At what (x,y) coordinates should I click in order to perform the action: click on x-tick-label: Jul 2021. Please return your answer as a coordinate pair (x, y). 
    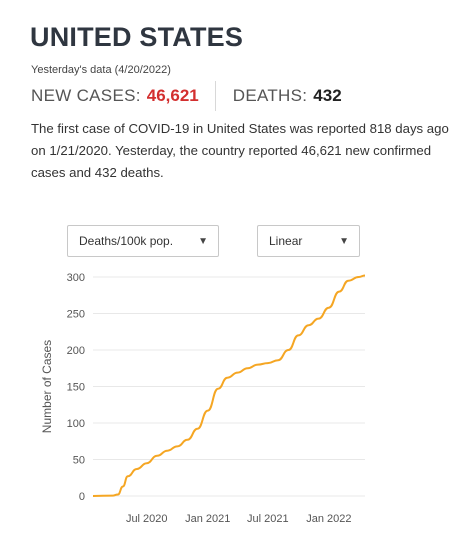
    Looking at the image, I should click on (268, 519).